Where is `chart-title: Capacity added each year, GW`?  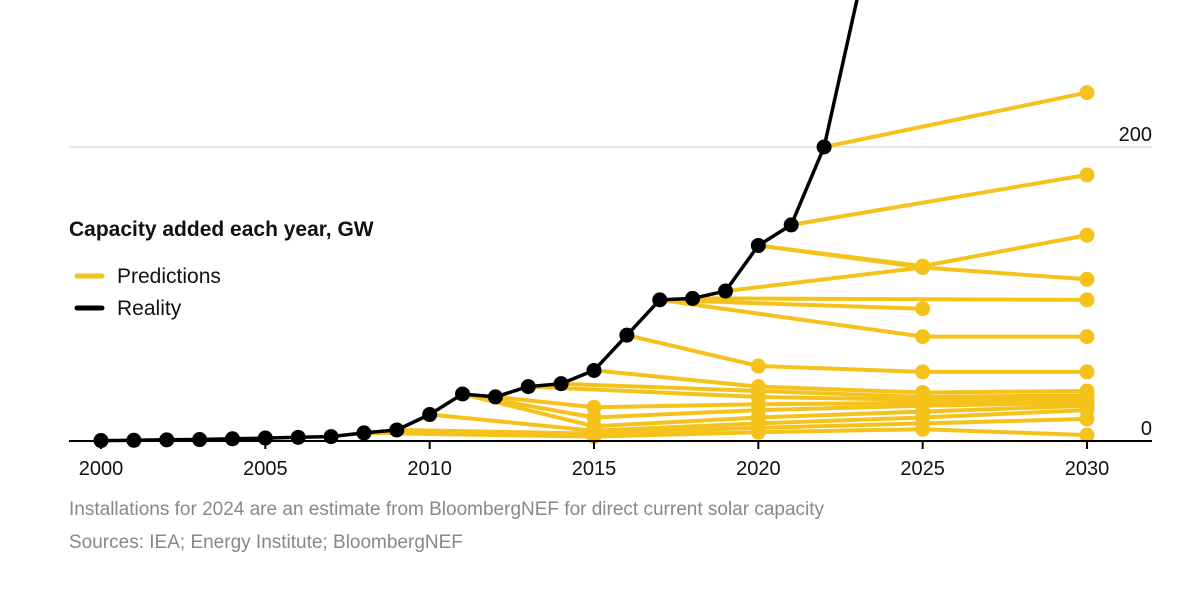 chart-title: Capacity added each year, GW is located at coordinates (221, 229).